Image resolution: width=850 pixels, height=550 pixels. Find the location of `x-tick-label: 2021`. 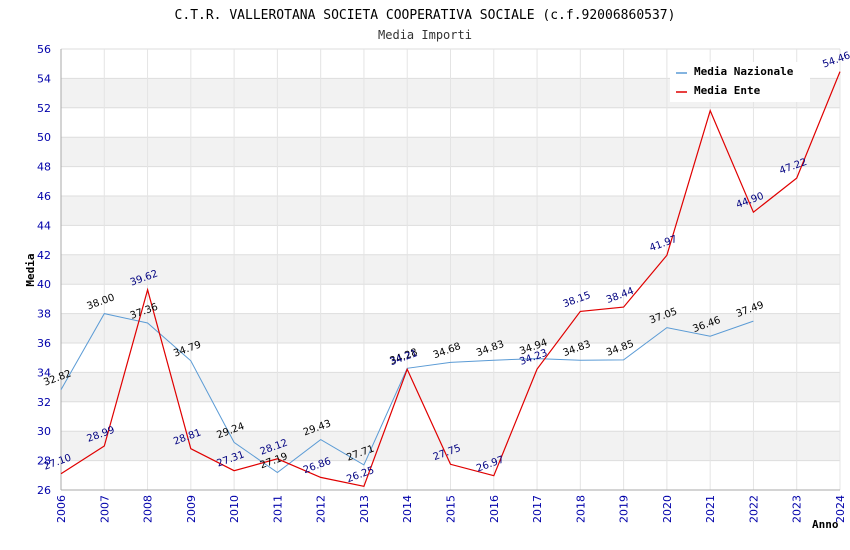

x-tick-label: 2021 is located at coordinates (710, 509).